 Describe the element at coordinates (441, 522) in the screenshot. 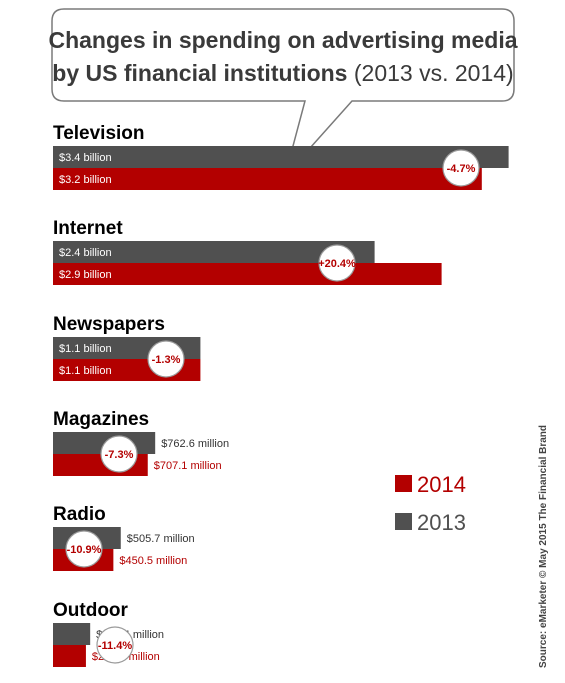

I see `legend-label-2013: 2013` at that location.